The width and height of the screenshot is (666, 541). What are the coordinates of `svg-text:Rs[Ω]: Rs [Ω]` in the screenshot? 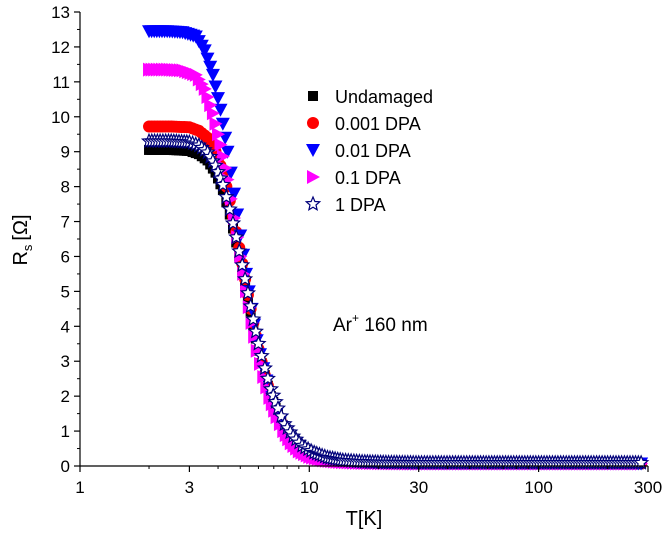 It's located at (22, 239).